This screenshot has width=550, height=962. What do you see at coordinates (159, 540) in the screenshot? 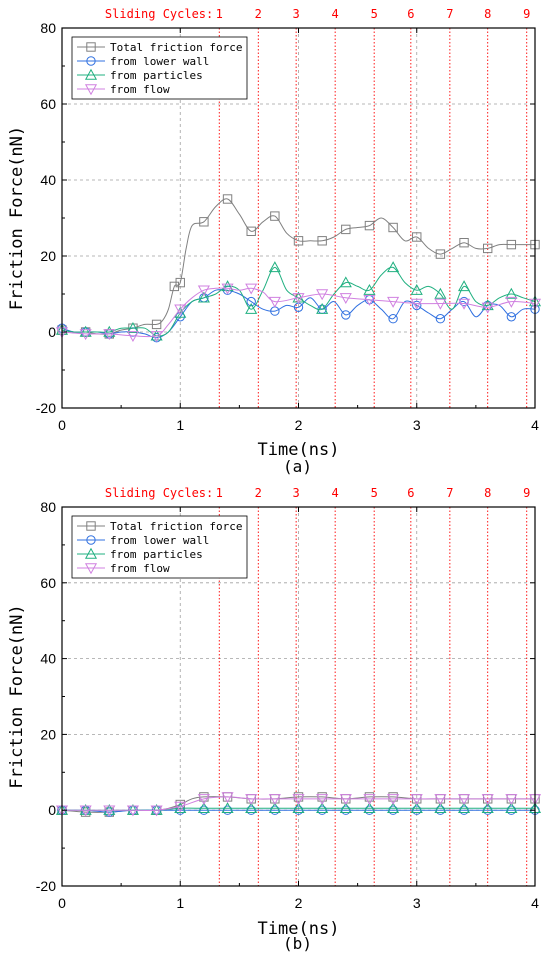
I see `legend-entry: from lower wall` at bounding box center [159, 540].